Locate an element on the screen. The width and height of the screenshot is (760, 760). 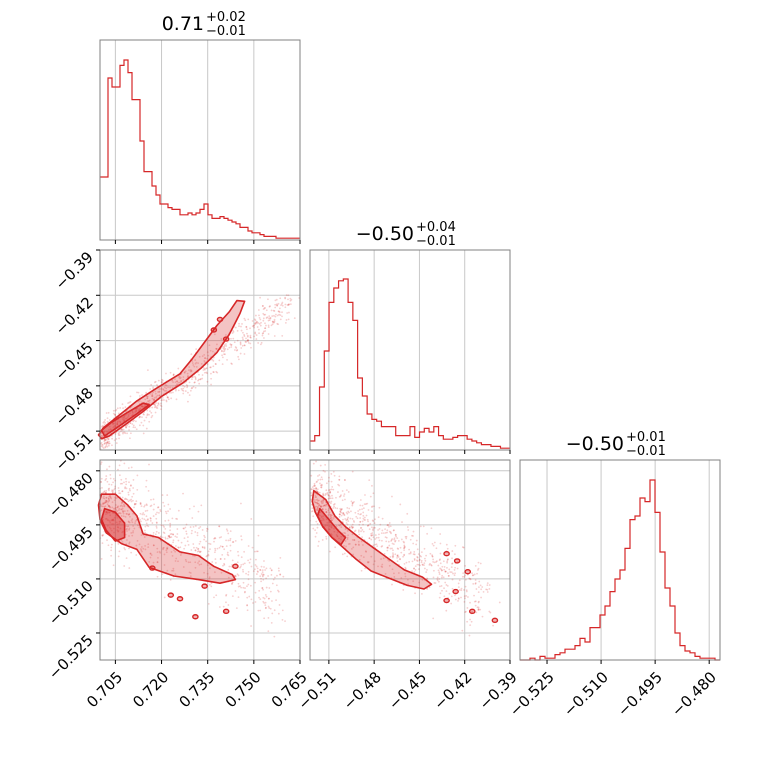
x-tick-label: 0.720 is located at coordinates (150, 689).